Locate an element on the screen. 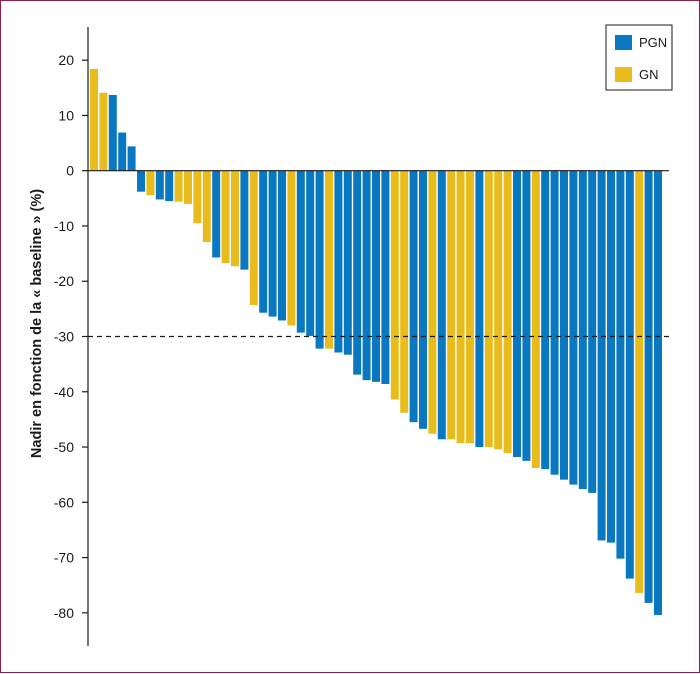 This screenshot has width=700, height=674. y-axis-label: Nadir en fonction de la « baseline » (%) is located at coordinates (37, 323).